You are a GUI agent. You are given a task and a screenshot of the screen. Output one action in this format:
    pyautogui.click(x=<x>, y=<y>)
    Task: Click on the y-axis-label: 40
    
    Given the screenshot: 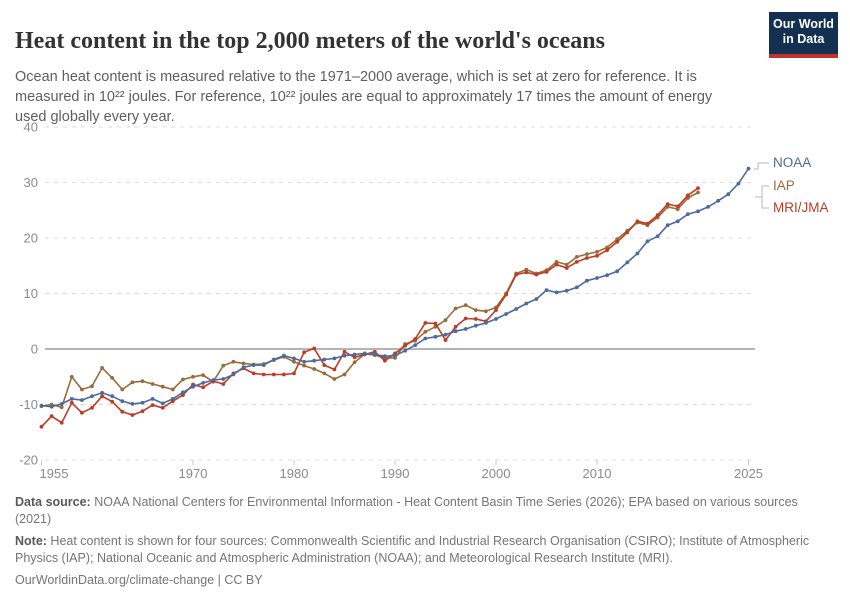 What is the action you would take?
    pyautogui.click(x=31, y=127)
    